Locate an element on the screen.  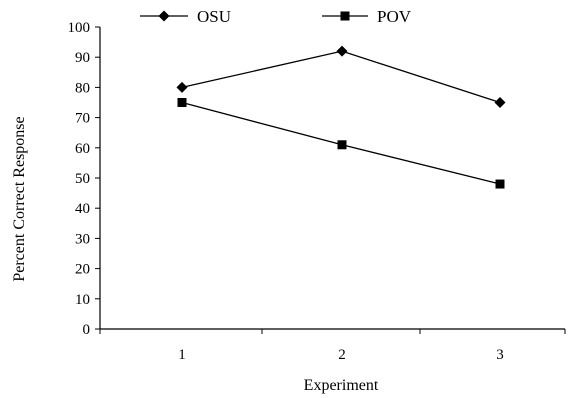
x-tick-label: 2 is located at coordinates (342, 355).